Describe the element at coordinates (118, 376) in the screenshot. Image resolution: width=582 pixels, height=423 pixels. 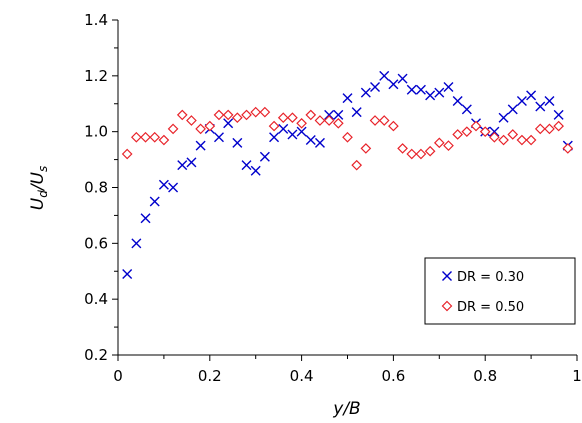
I see `x-tick-label: 0` at that location.